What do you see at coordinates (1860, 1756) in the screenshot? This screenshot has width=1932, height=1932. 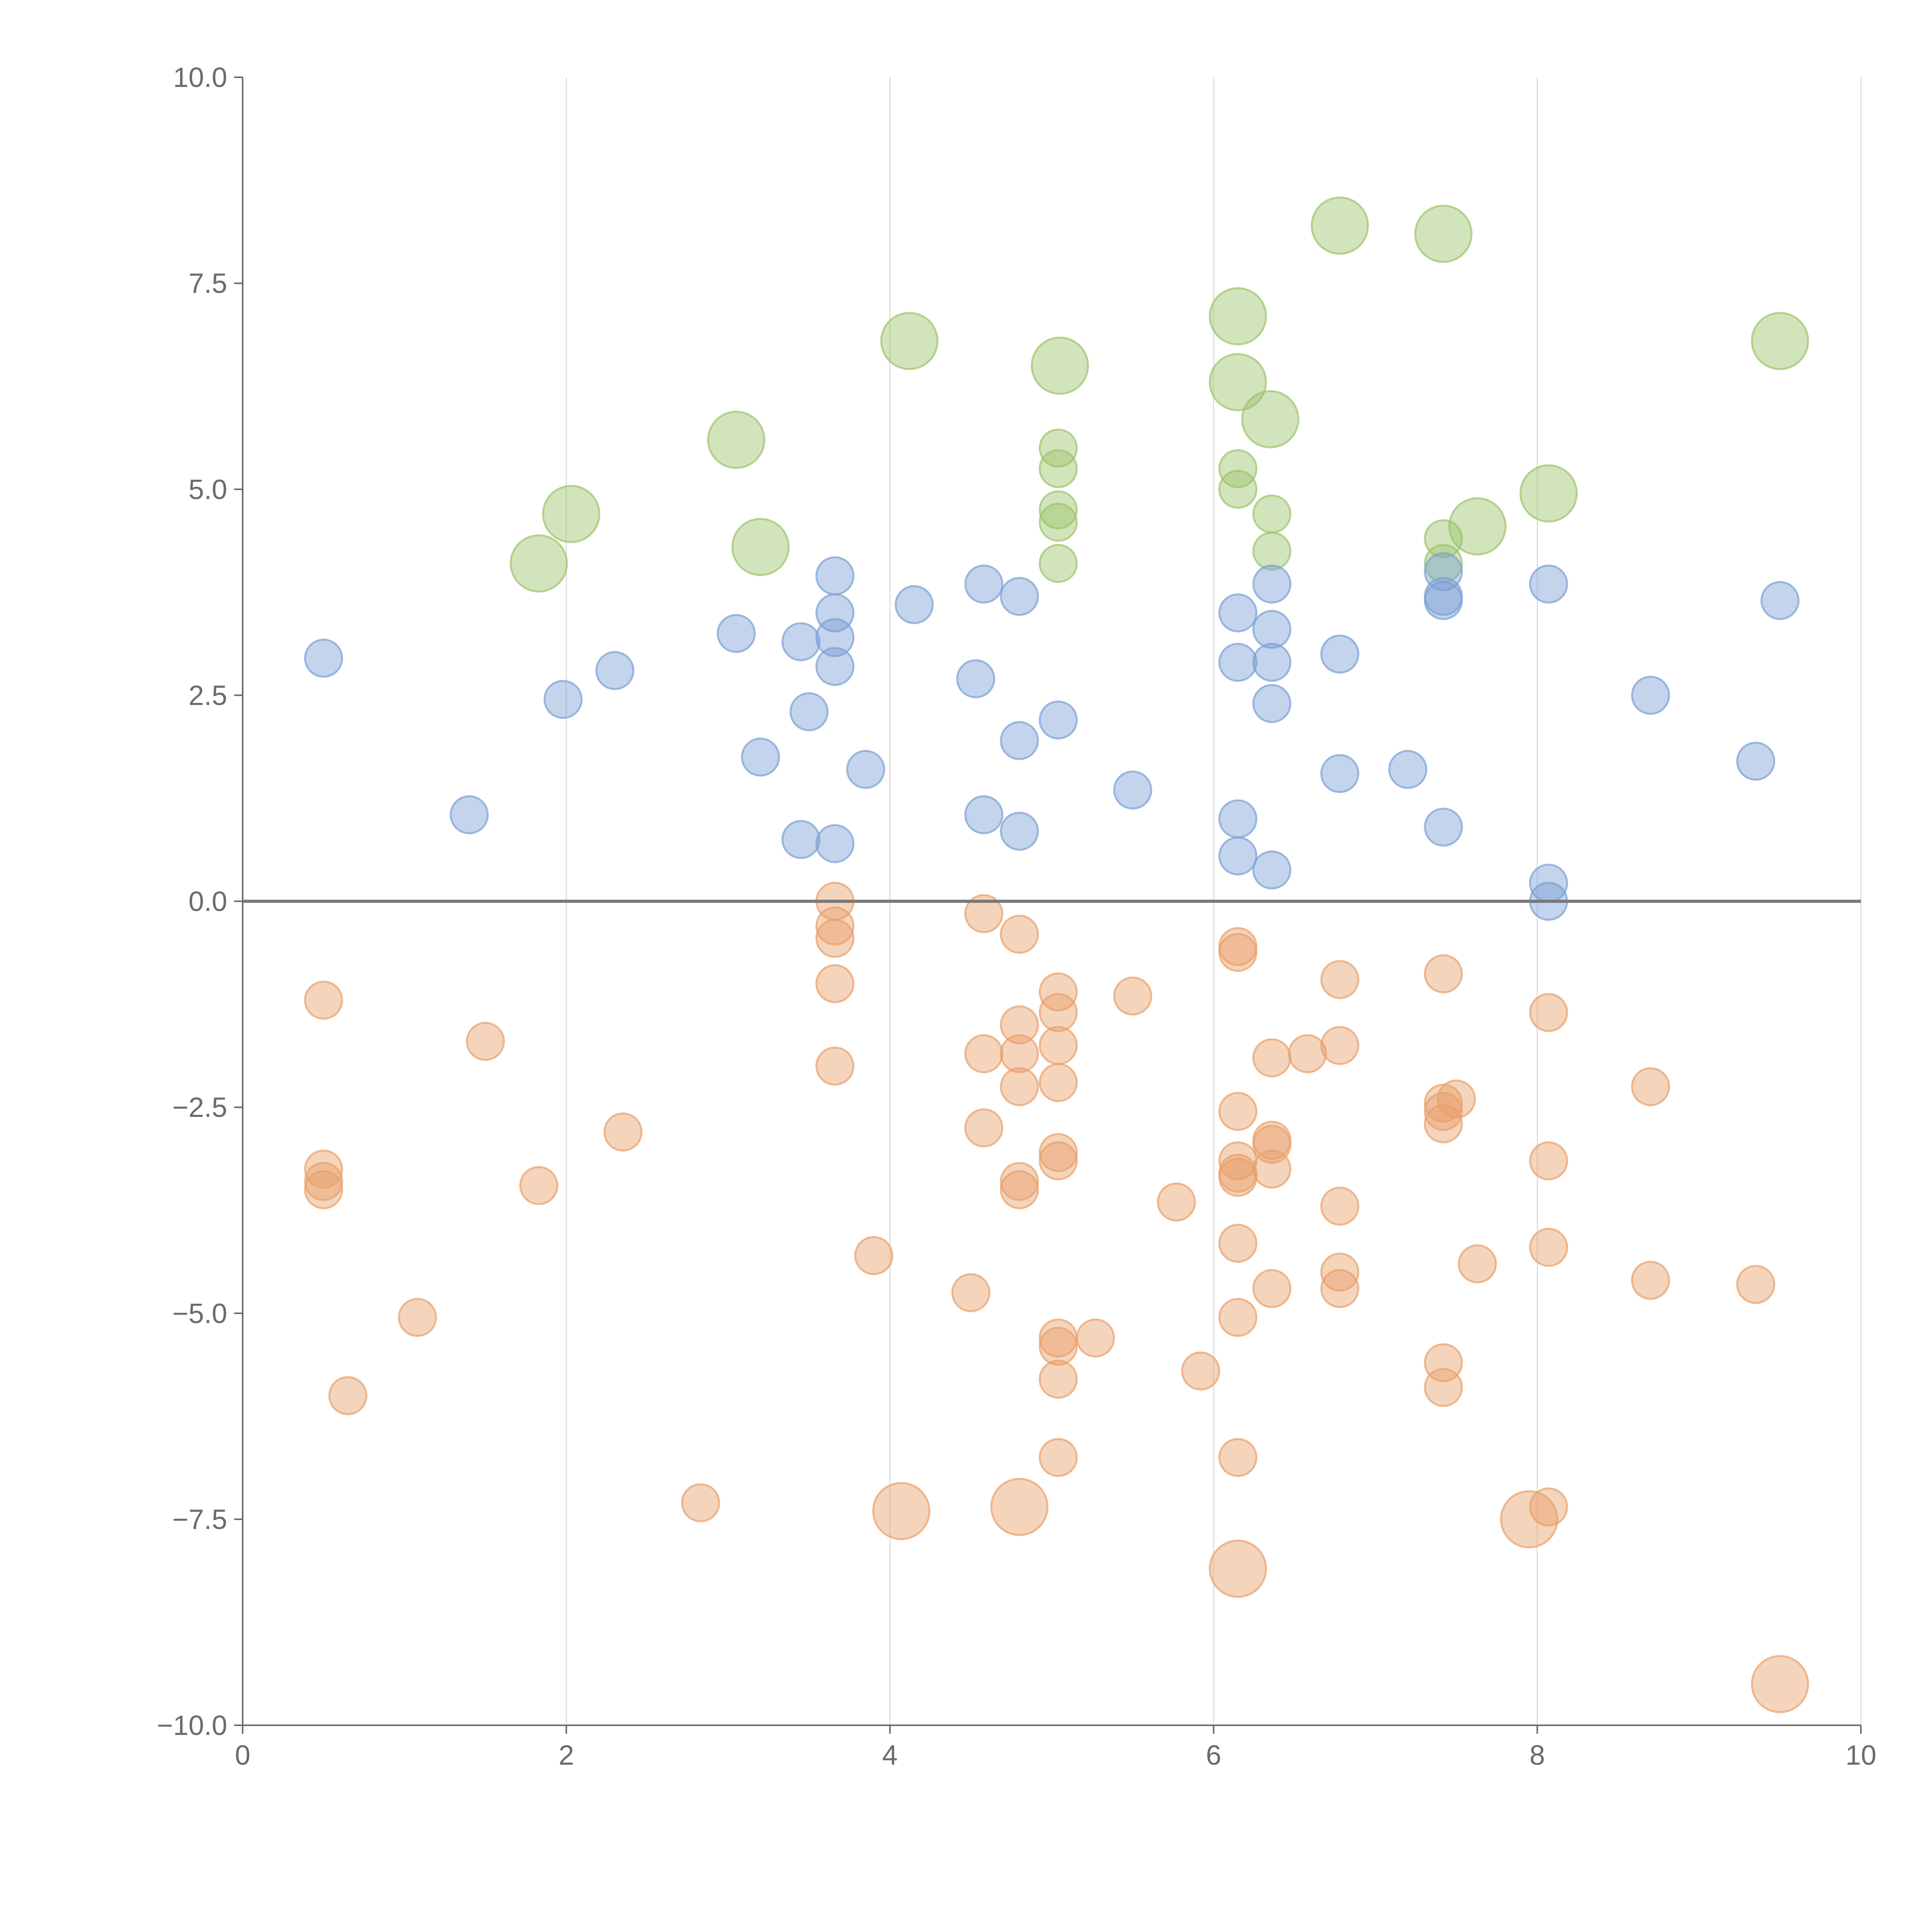 I see `x-tick-label: 10` at bounding box center [1860, 1756].